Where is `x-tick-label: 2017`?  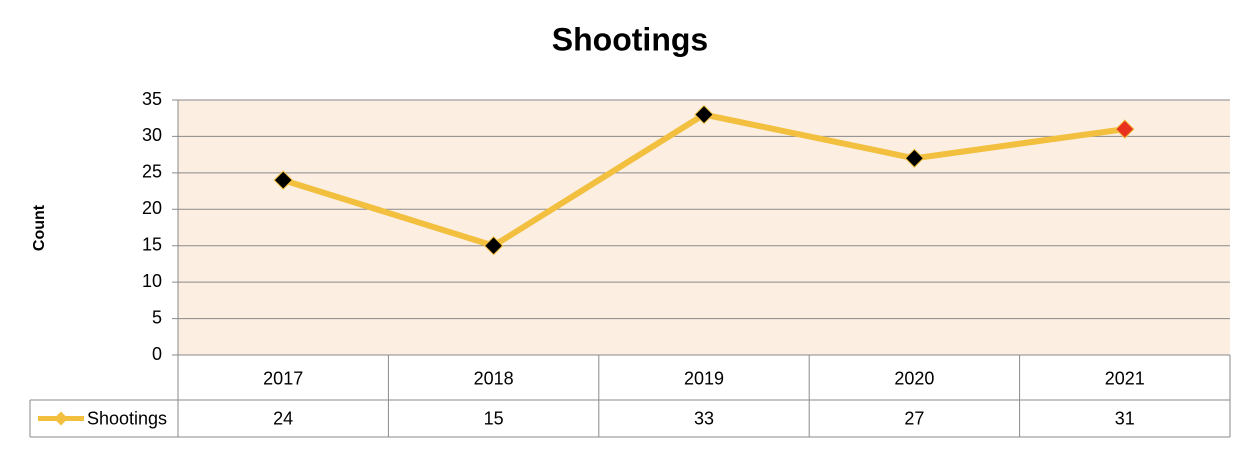
x-tick-label: 2017 is located at coordinates (283, 378).